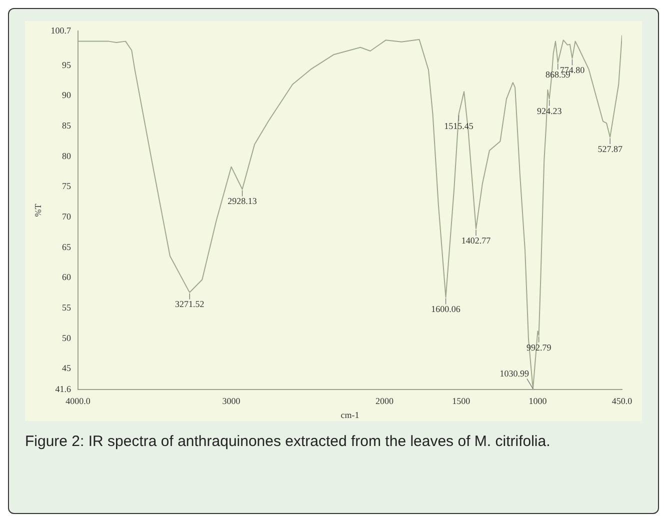 This screenshot has width=669, height=525. What do you see at coordinates (67, 247) in the screenshot?
I see `y-tick-label: 65` at bounding box center [67, 247].